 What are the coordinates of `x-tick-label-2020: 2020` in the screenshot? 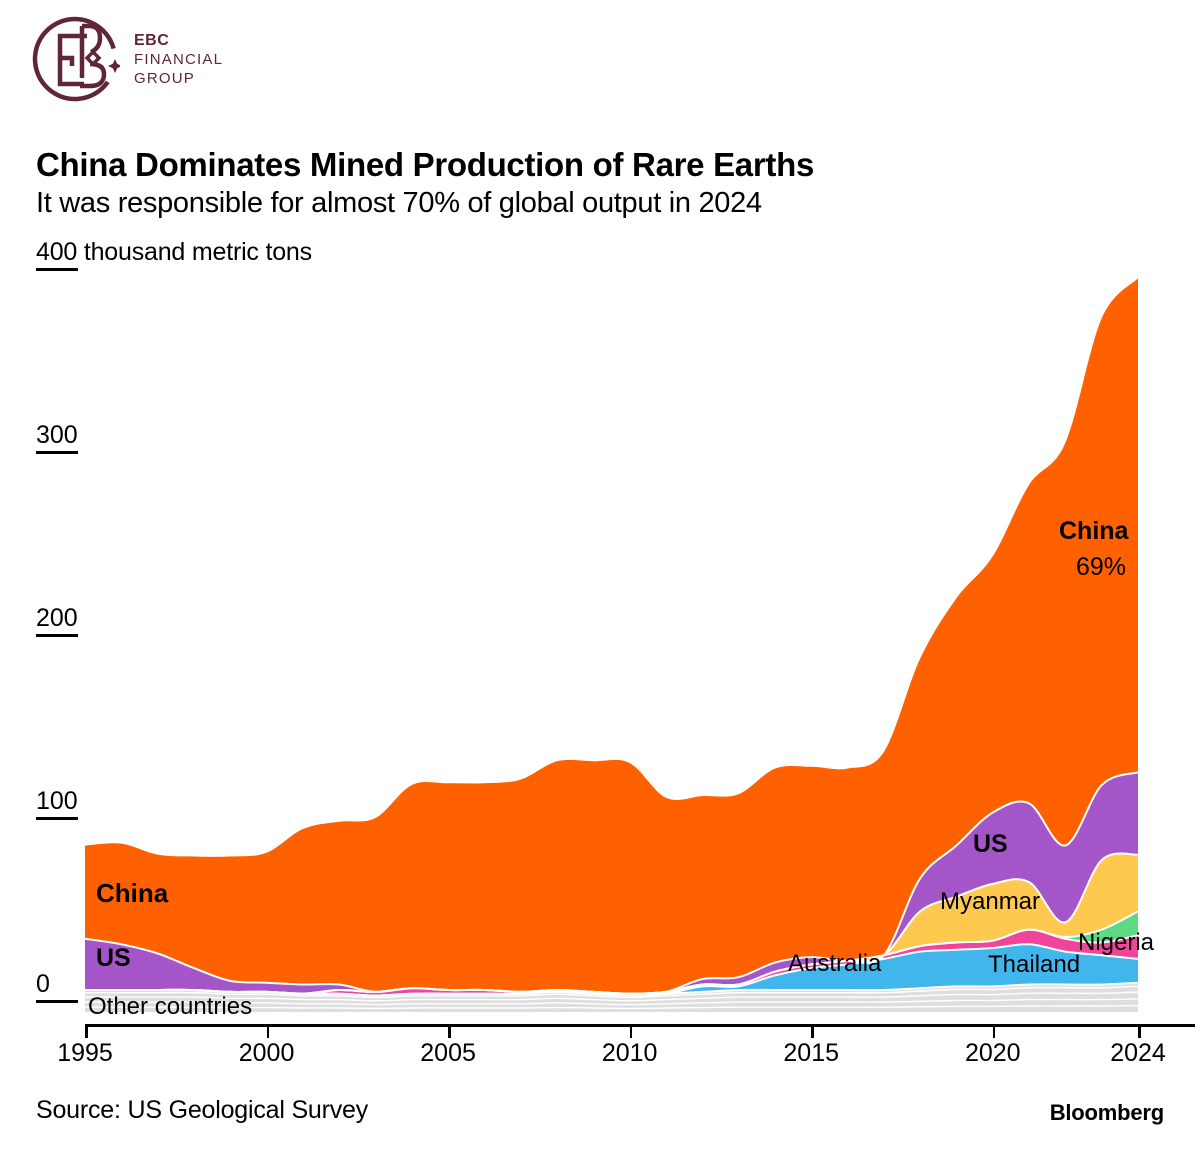 It's located at (992, 1053).